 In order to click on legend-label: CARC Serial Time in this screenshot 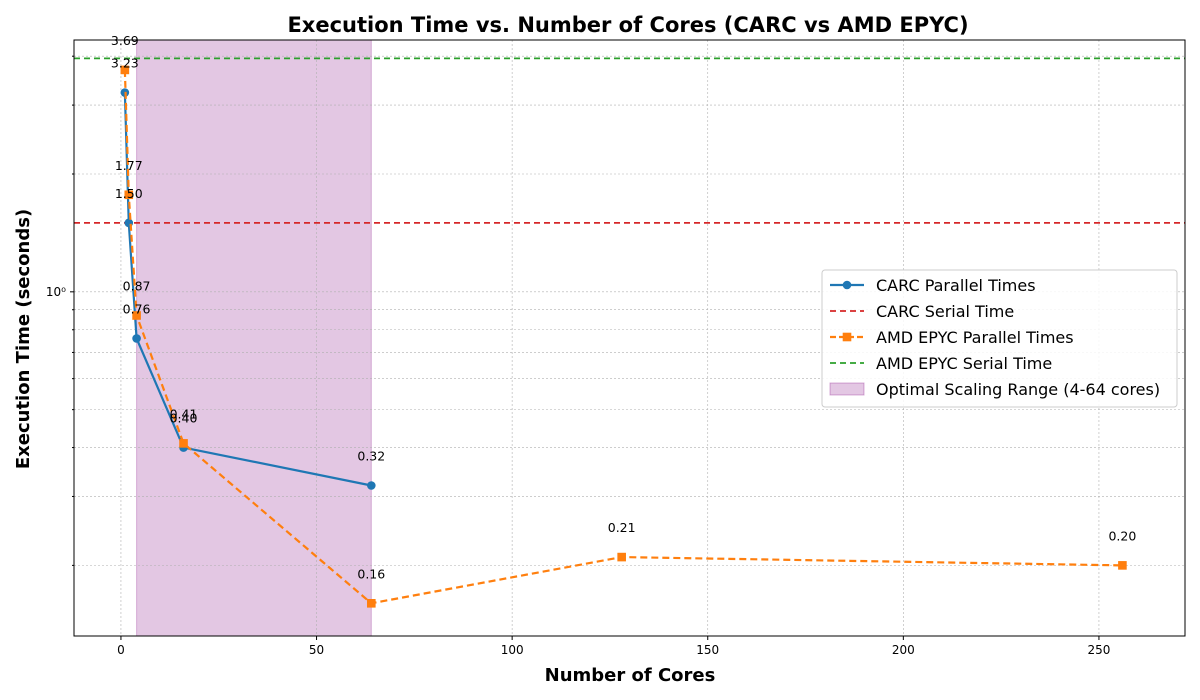, I will do `click(945, 311)`.